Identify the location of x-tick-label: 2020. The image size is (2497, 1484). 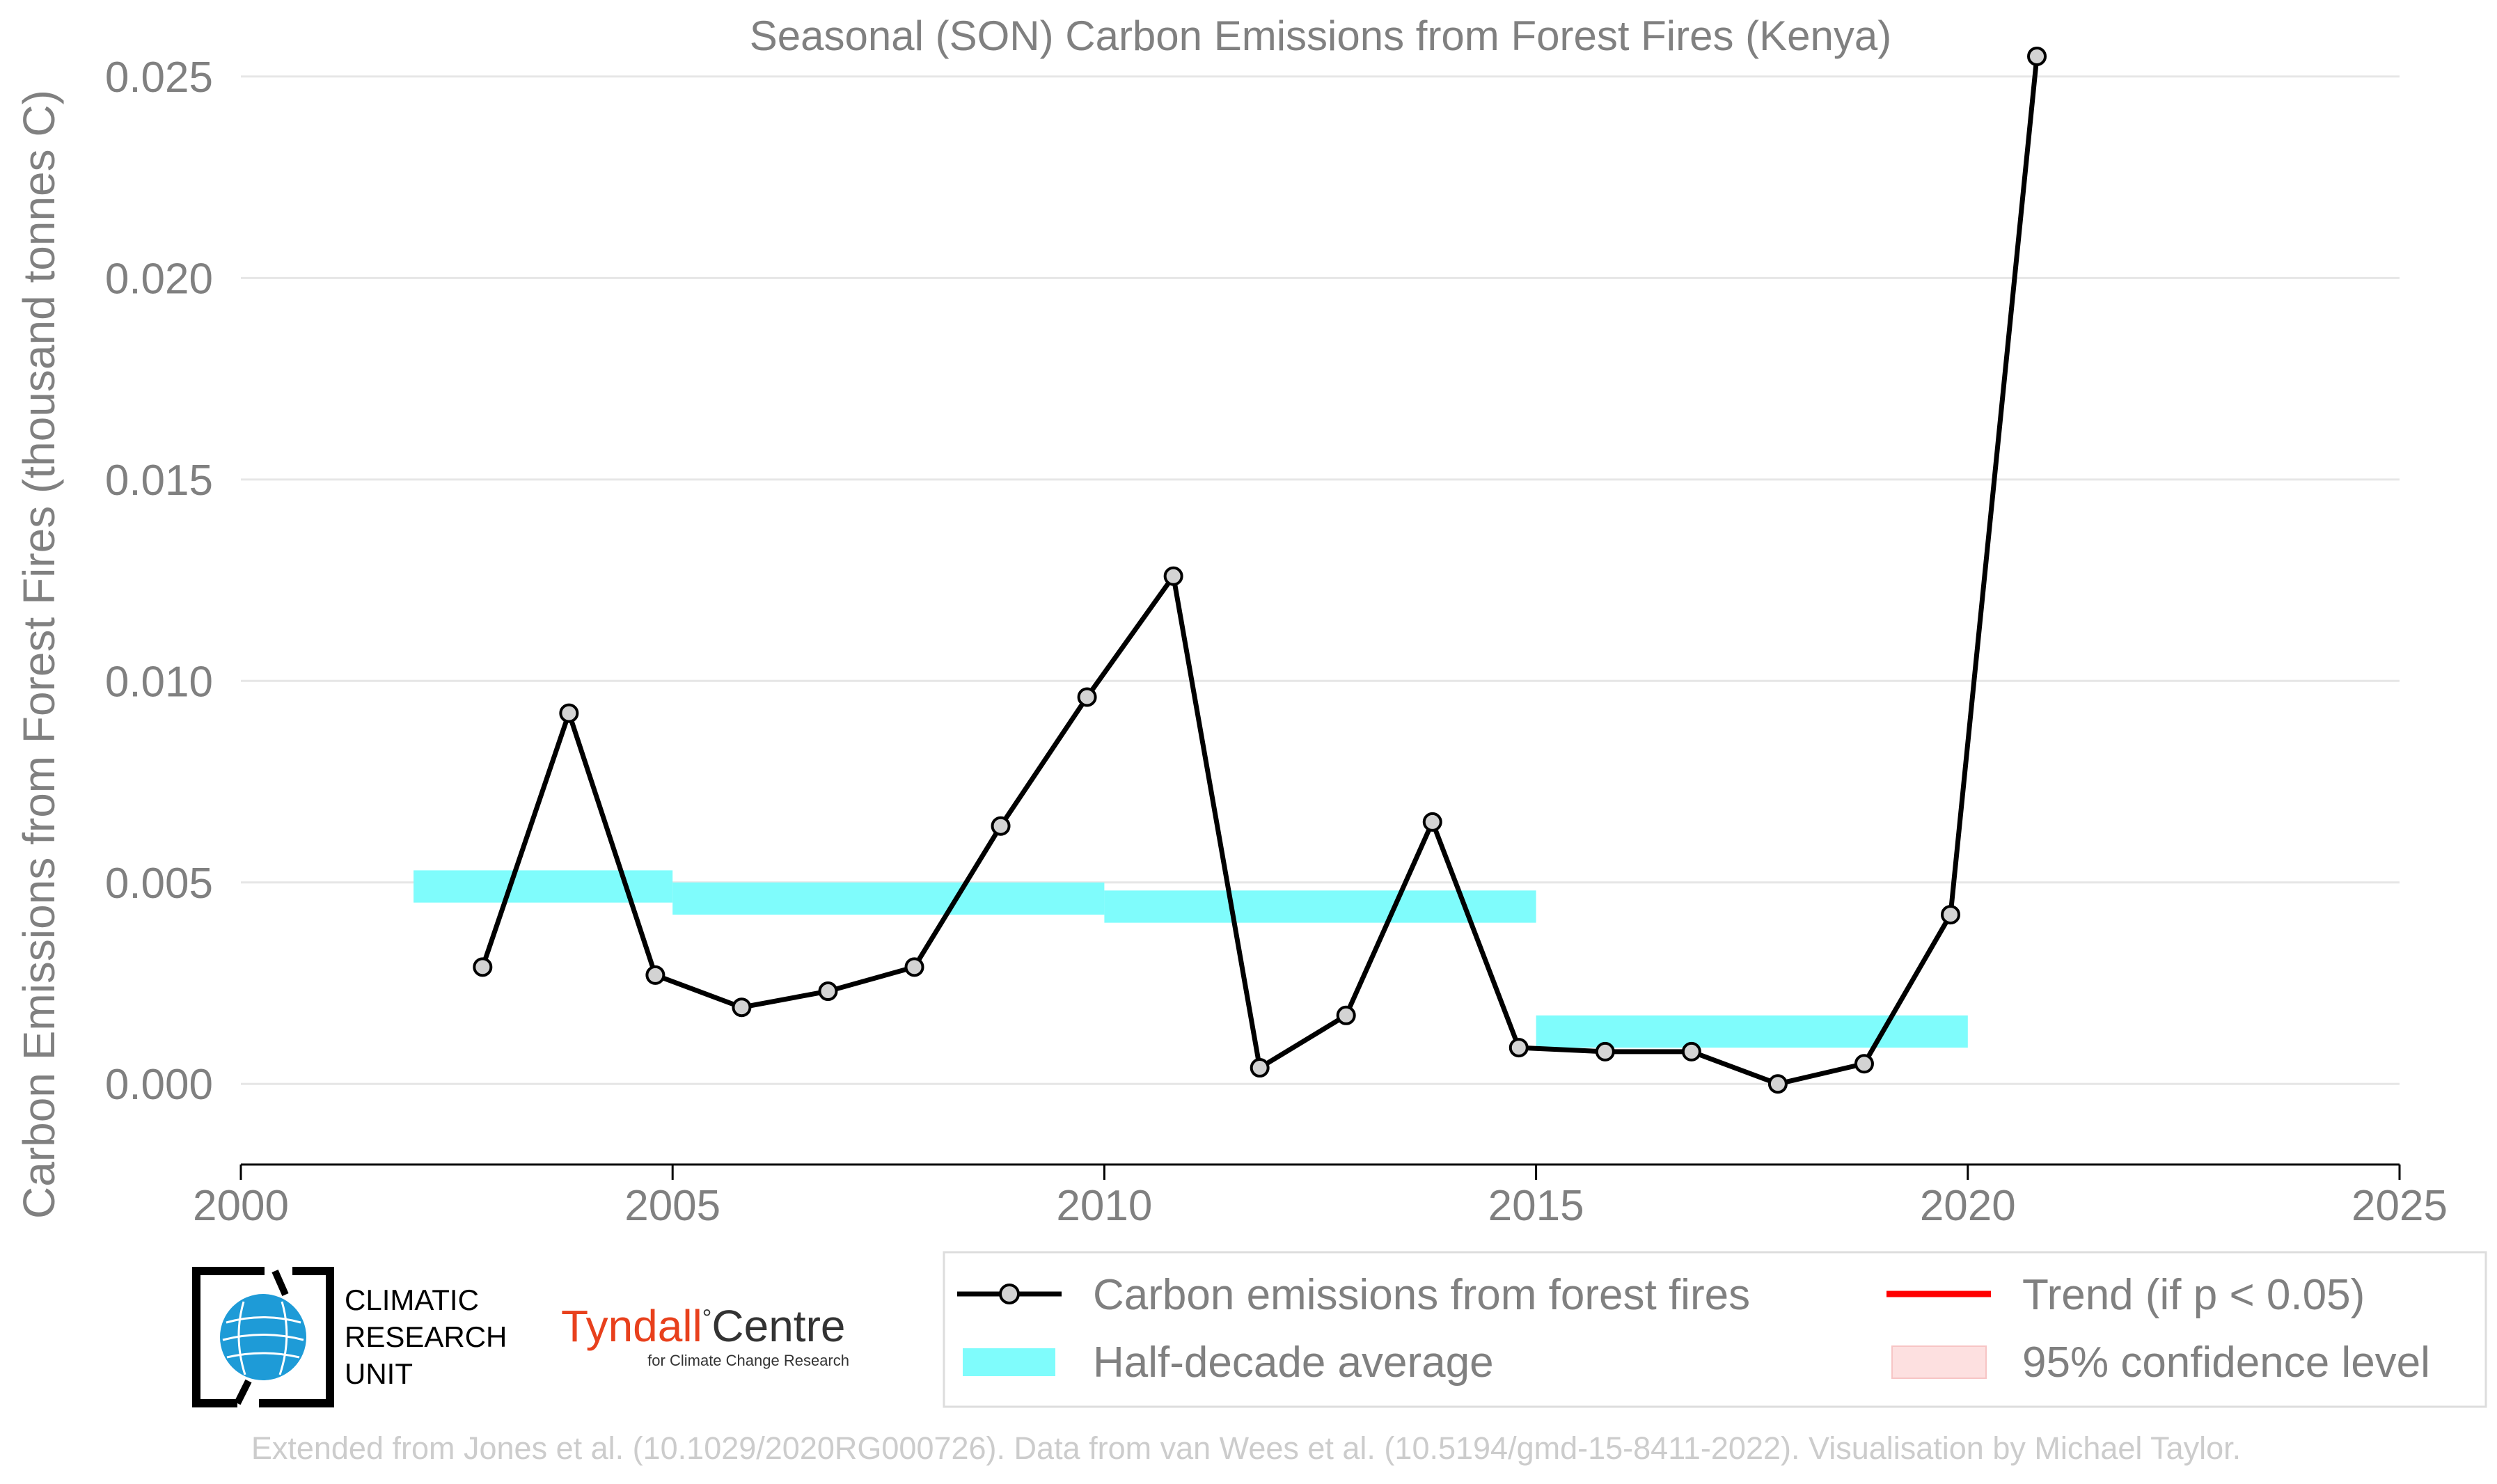
(1968, 1206).